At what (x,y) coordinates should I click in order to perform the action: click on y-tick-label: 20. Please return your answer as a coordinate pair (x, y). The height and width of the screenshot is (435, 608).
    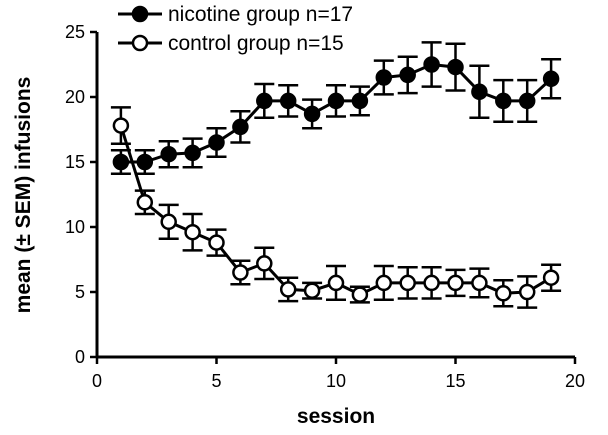
    Looking at the image, I should click on (75, 97).